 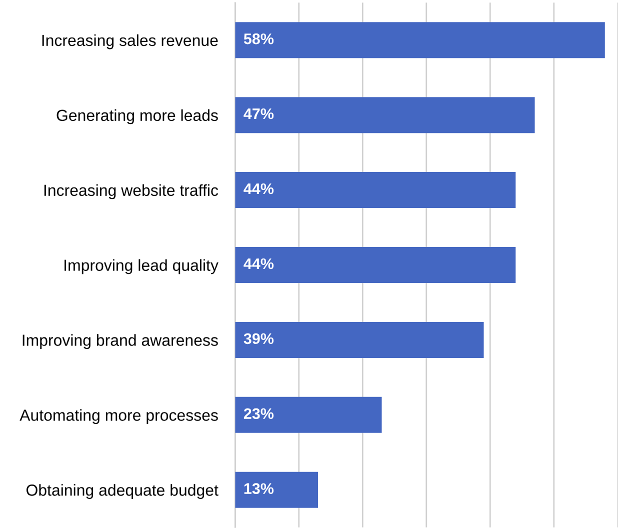 I want to click on y-tick-label: Increasing website traffic, so click(x=131, y=192).